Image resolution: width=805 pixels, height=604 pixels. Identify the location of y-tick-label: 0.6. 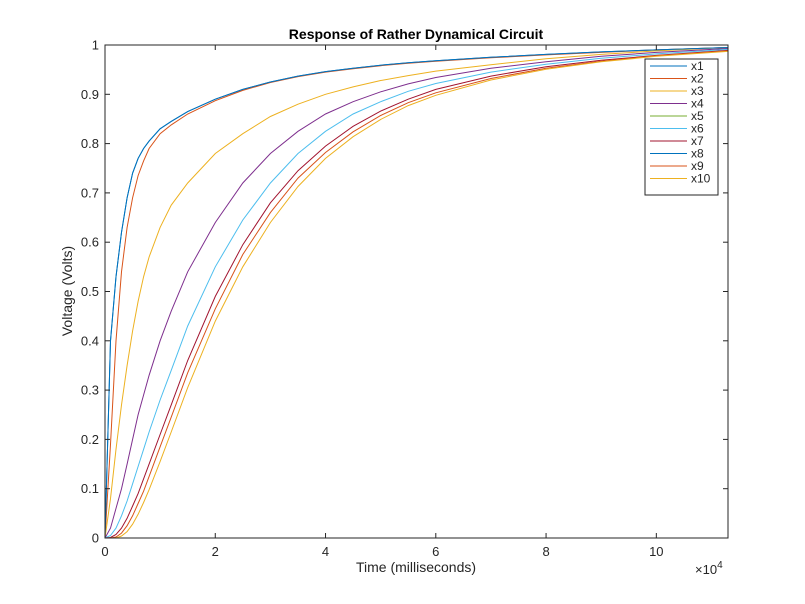
(90, 242).